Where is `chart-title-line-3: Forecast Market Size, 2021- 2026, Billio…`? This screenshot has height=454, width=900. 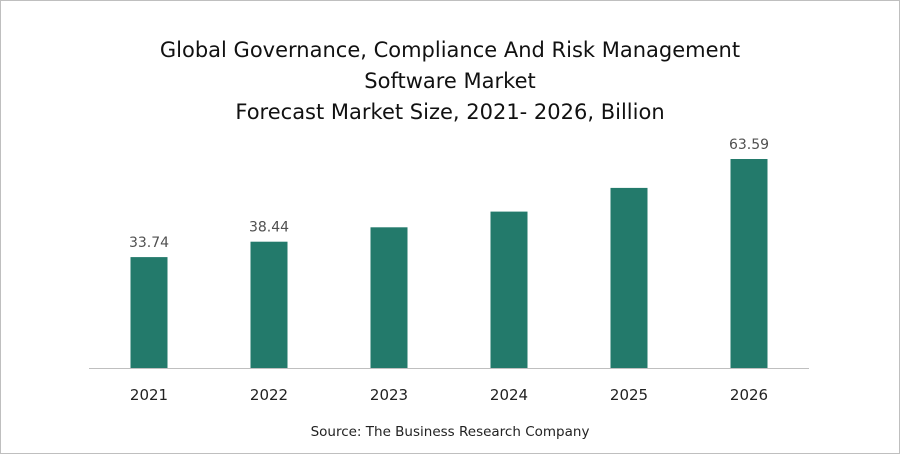
chart-title-line-3: Forecast Market Size, 2021- 2026, Billio… is located at coordinates (450, 112).